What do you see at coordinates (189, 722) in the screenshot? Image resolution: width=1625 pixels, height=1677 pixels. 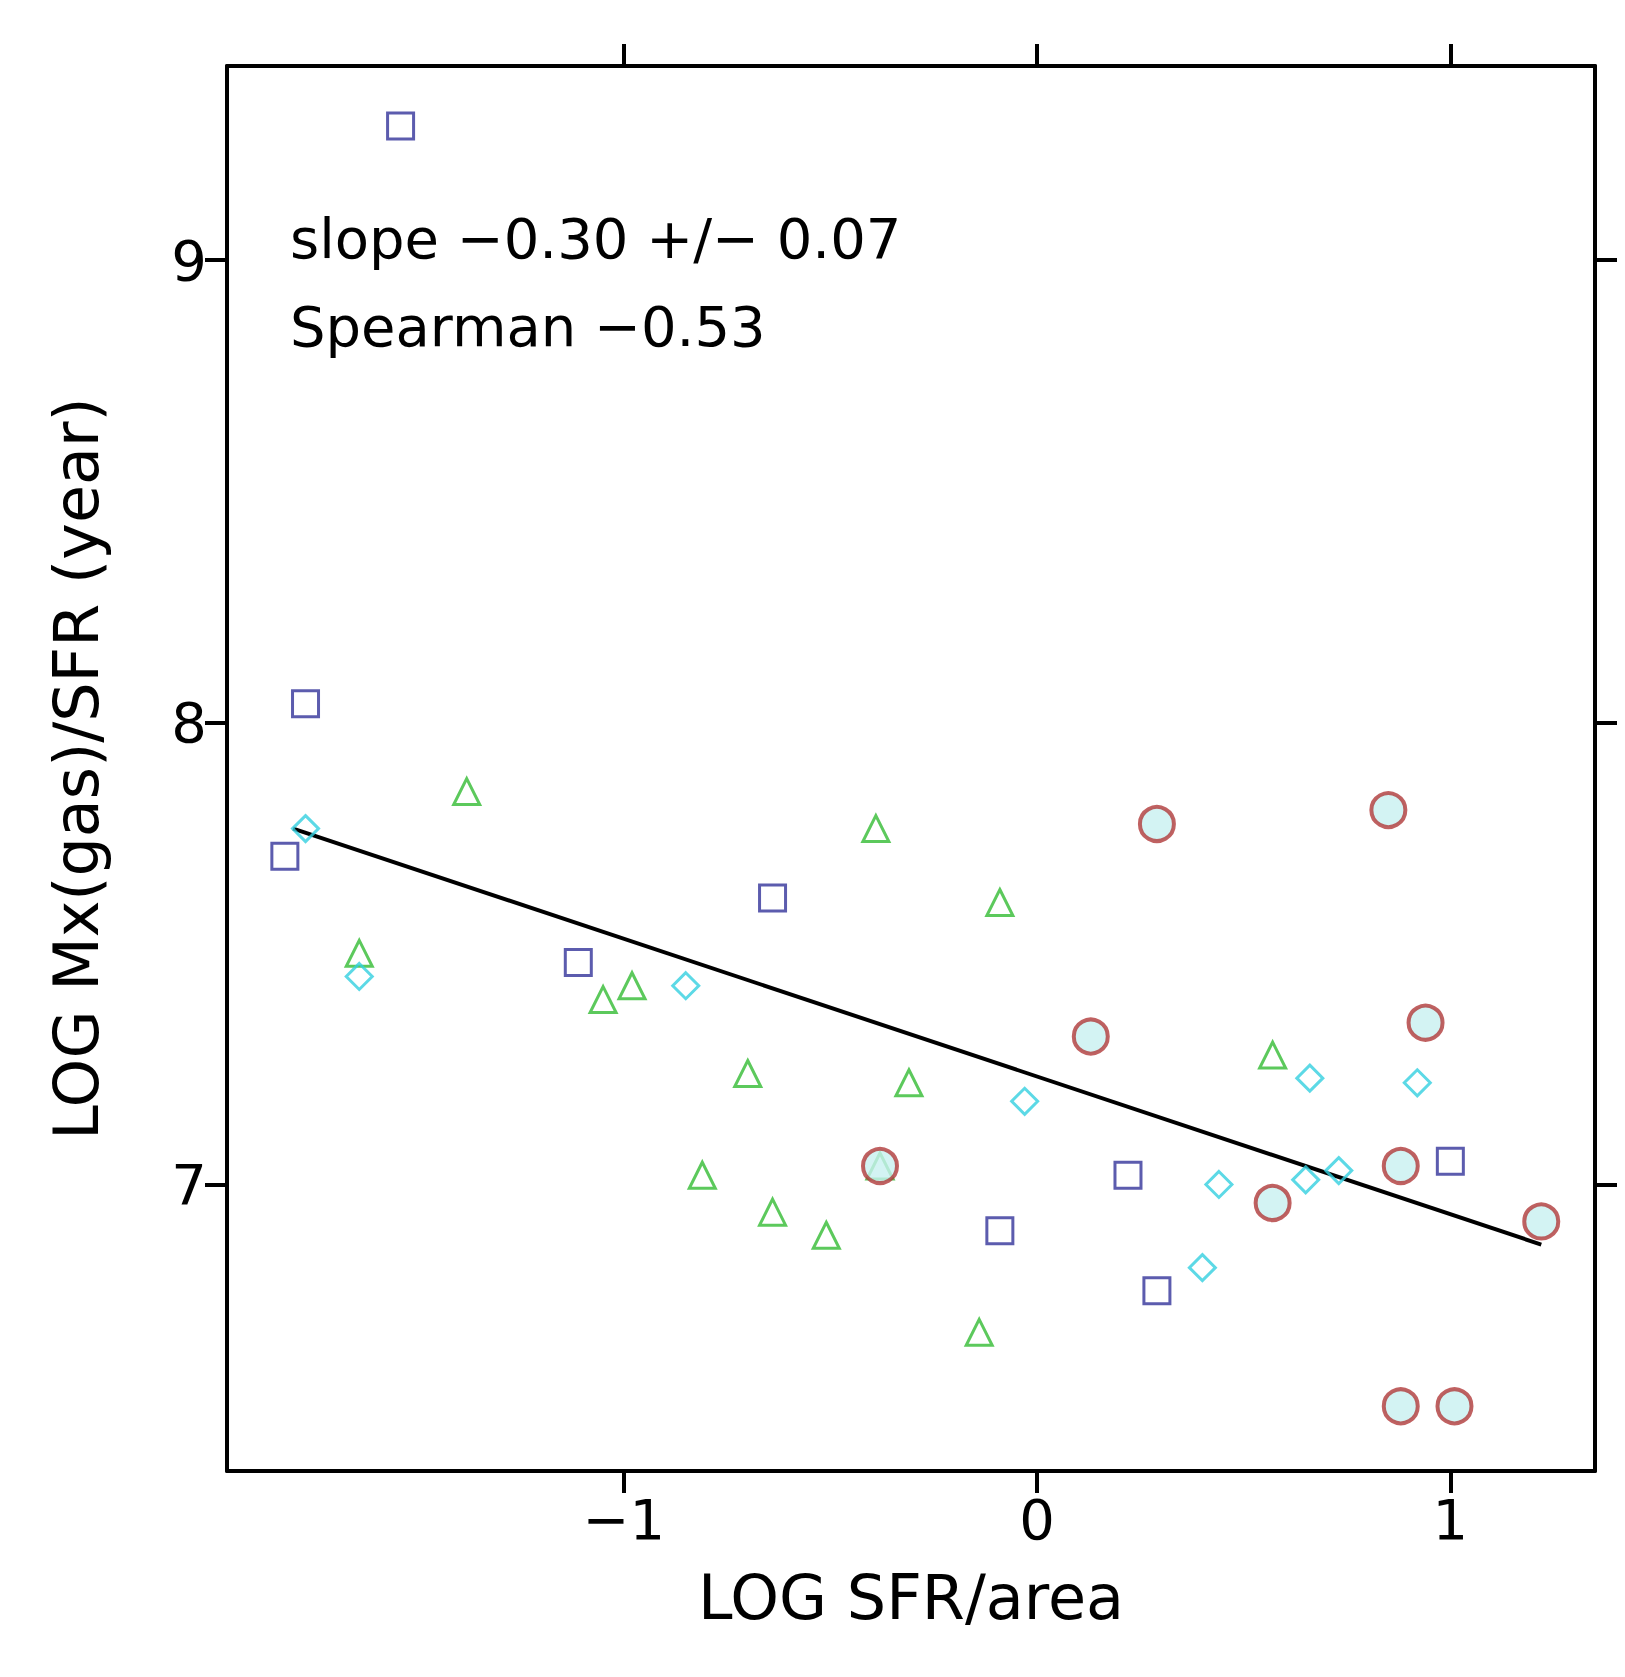 I see `y-tick-label: 8` at bounding box center [189, 722].